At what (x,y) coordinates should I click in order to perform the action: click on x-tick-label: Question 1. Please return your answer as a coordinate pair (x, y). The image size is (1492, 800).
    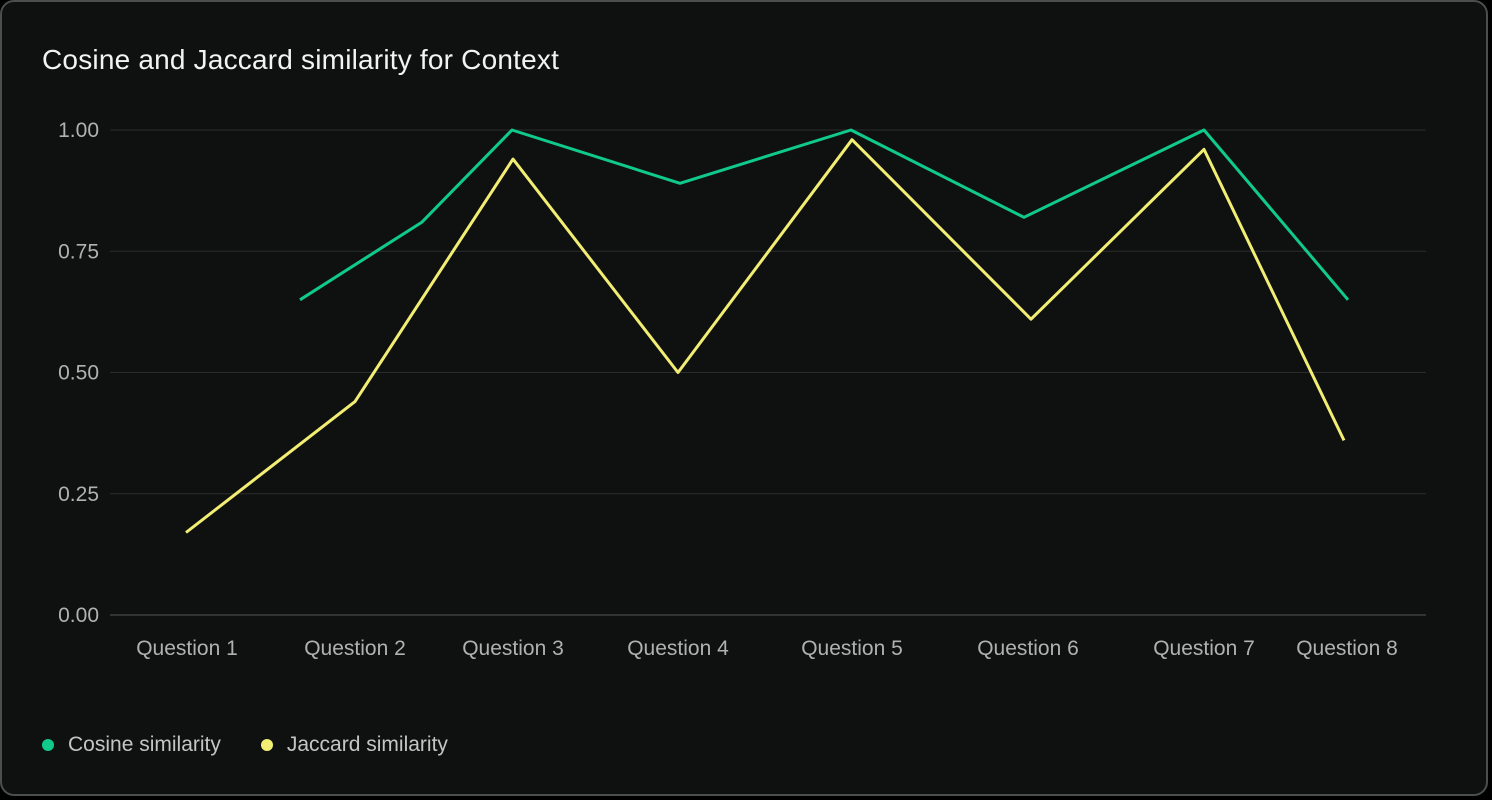
    Looking at the image, I should click on (187, 648).